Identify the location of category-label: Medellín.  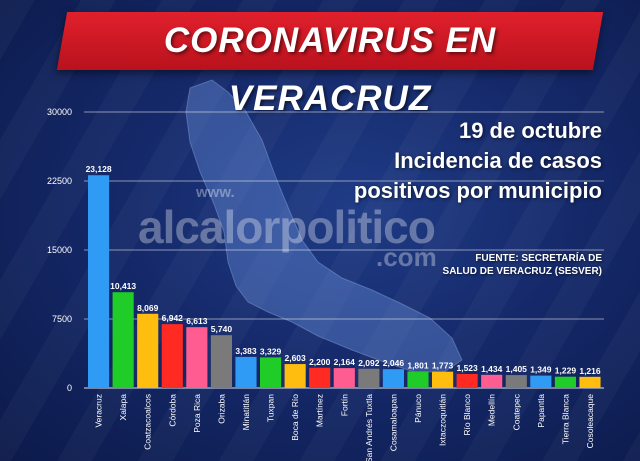
(492, 410).